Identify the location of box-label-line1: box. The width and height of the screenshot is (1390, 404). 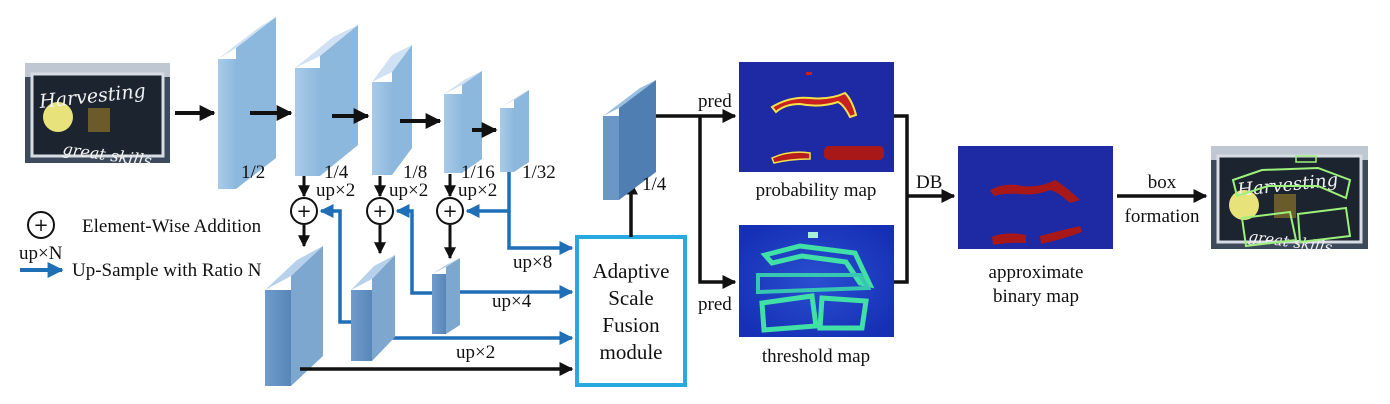
(1162, 182).